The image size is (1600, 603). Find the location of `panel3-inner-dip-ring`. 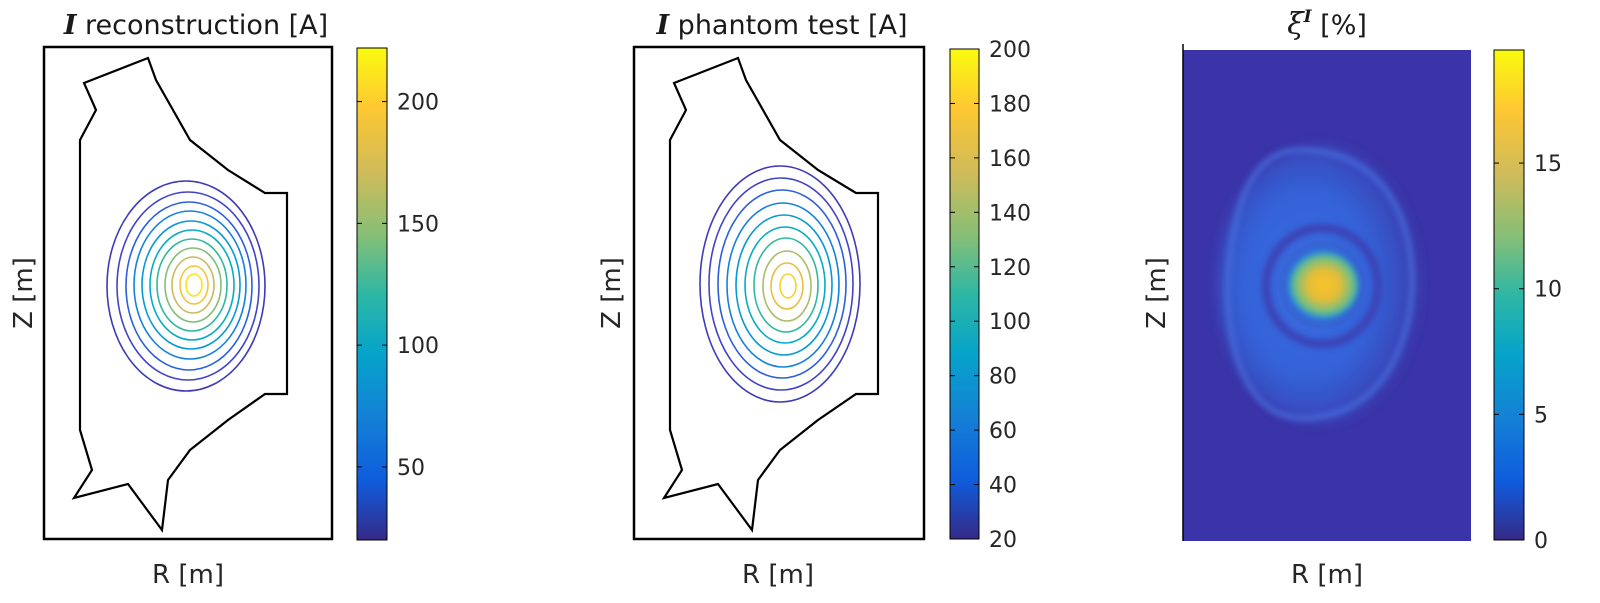

panel3-inner-dip-ring is located at coordinates (1322, 286).